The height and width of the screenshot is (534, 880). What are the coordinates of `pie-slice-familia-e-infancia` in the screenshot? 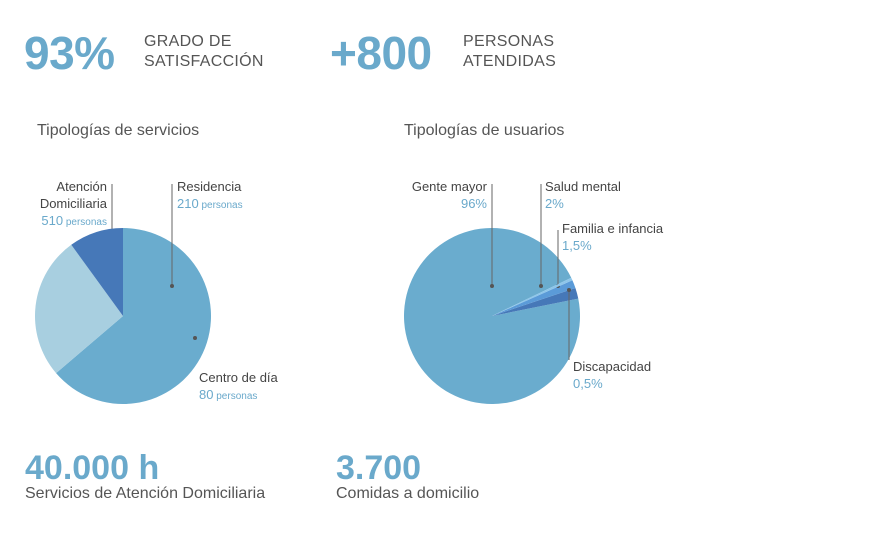 It's located at (534, 298).